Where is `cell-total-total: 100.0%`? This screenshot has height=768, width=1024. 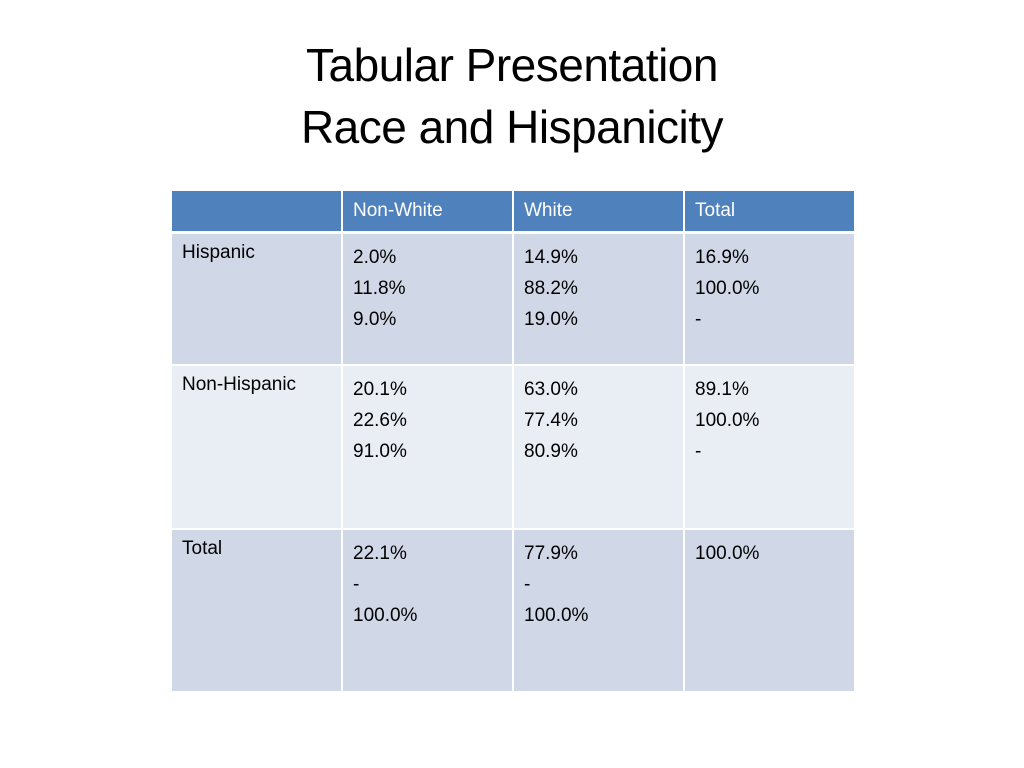
cell-total-total: 100.0% is located at coordinates (769, 610).